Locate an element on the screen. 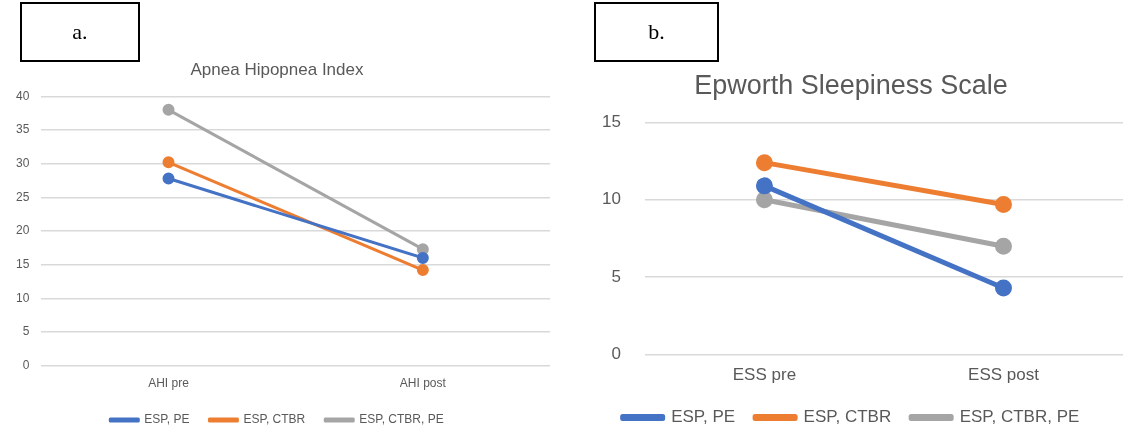 The image size is (1134, 436). text: a. is located at coordinates (80, 32).